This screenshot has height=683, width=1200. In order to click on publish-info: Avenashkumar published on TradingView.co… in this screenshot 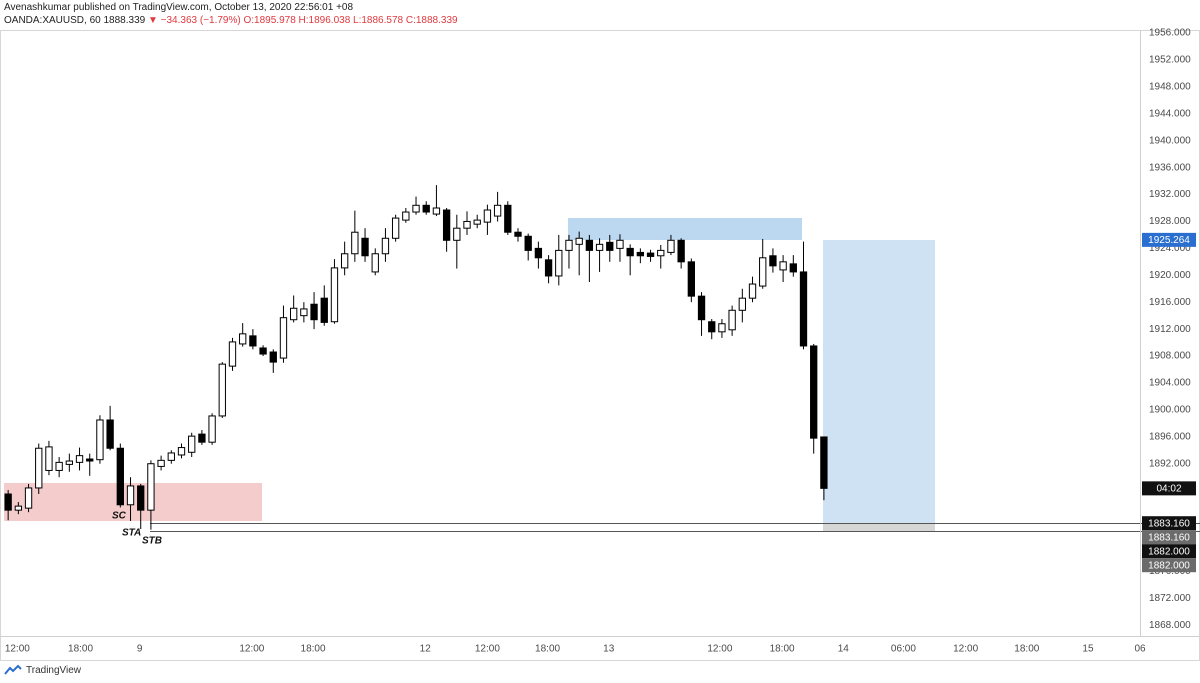, I will do `click(179, 7)`.